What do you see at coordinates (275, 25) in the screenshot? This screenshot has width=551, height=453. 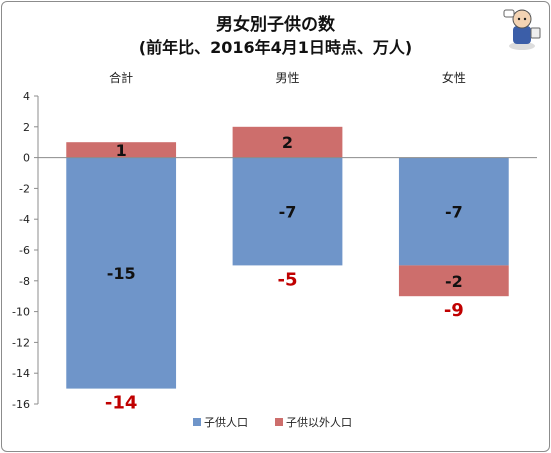 I see `chart-title: 男女別子供の数` at bounding box center [275, 25].